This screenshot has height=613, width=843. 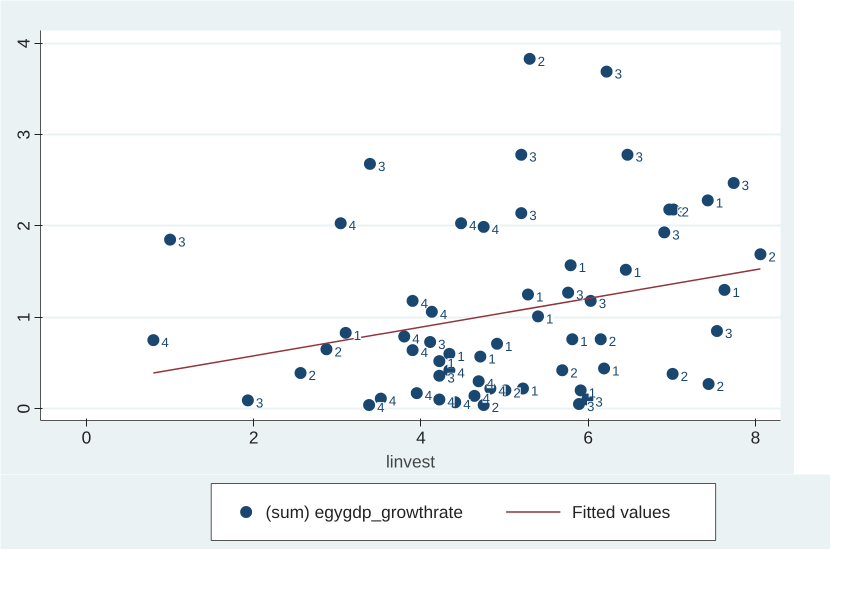 I want to click on y-tick-label: 0, so click(x=24, y=409).